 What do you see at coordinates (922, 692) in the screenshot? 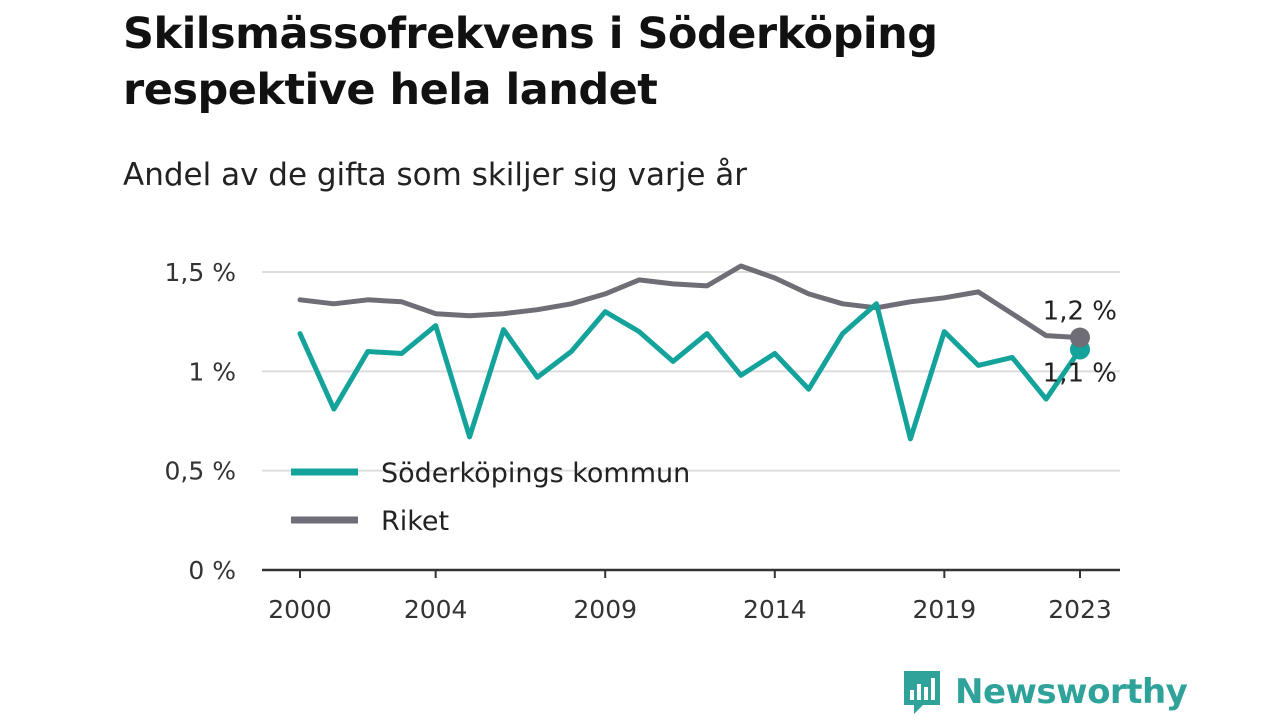
I see `newsworthy-logo-icon` at bounding box center [922, 692].